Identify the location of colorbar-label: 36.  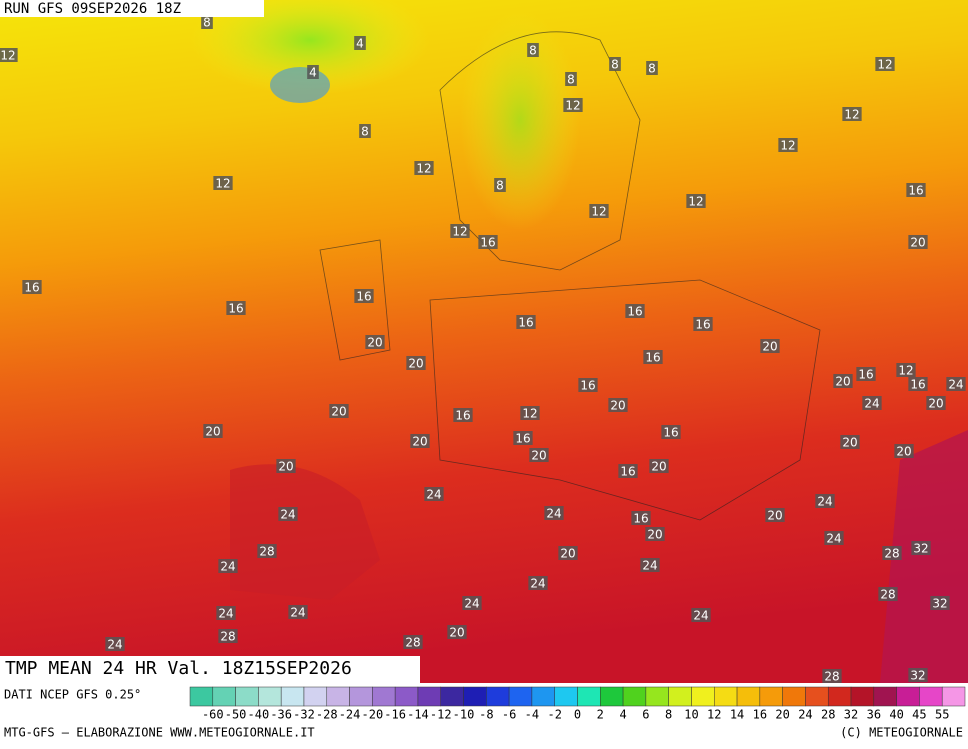
(874, 715).